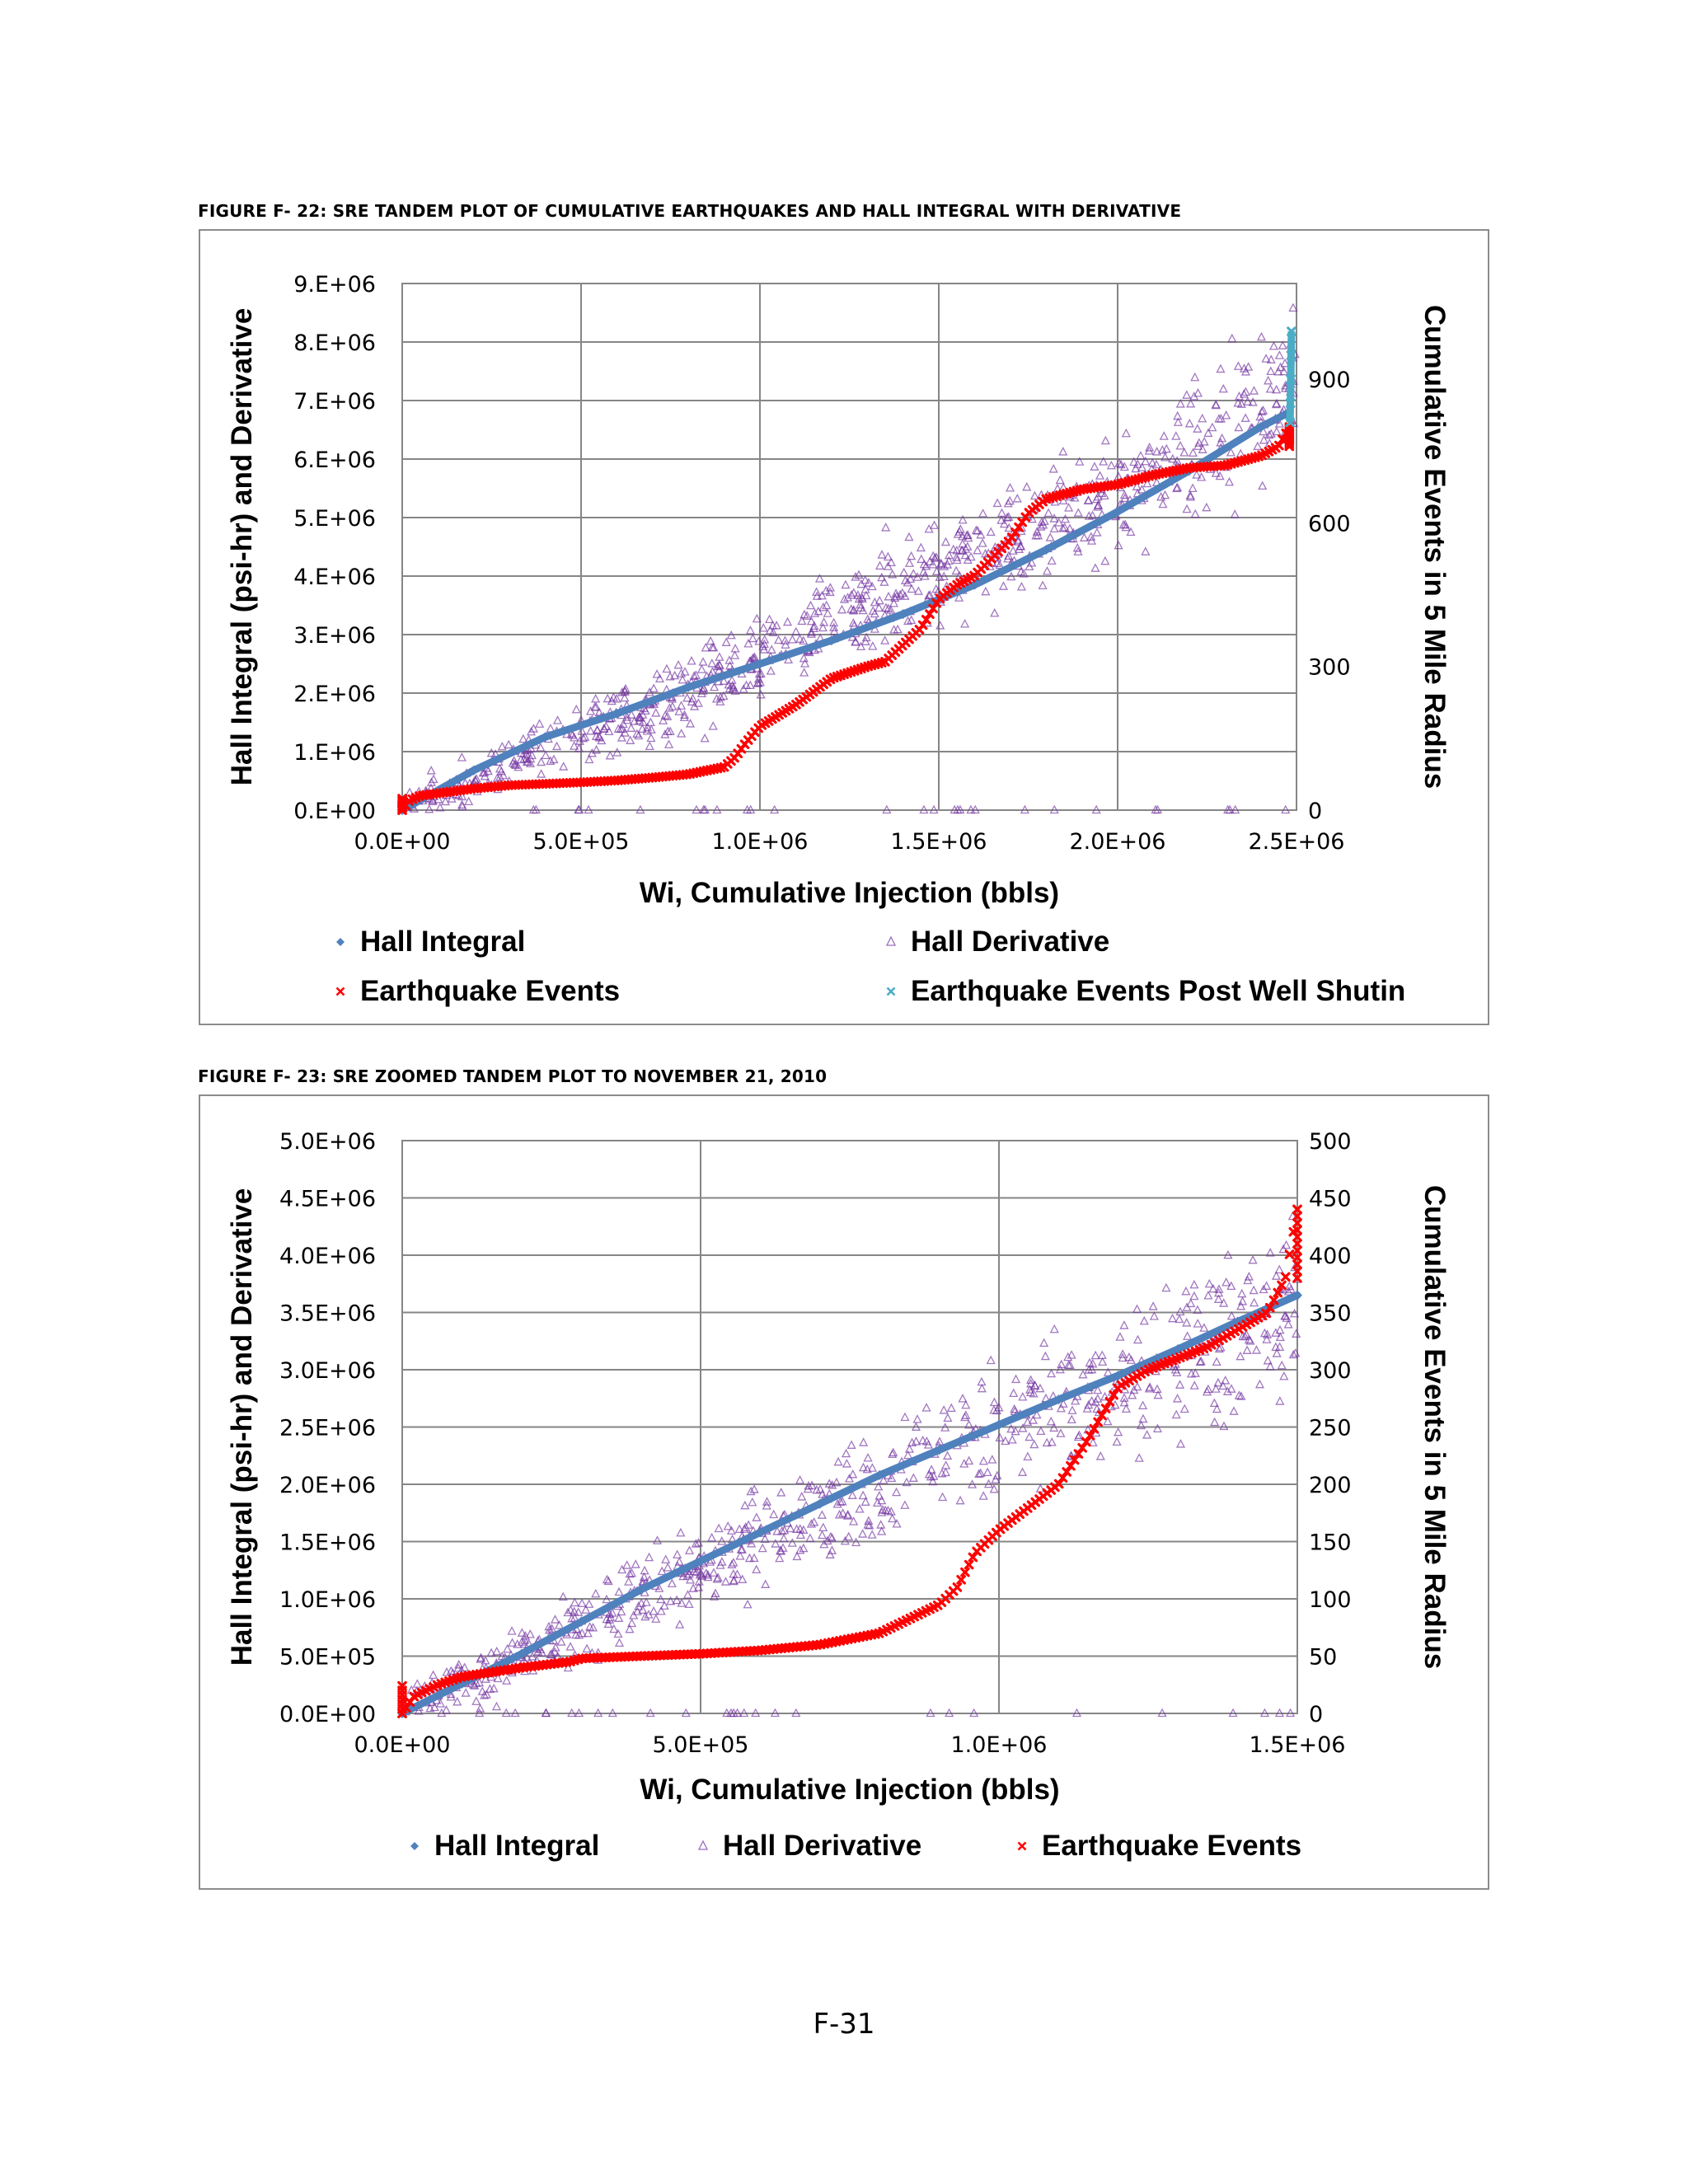  Describe the element at coordinates (242, 1427) in the screenshot. I see `y-axis-title: Hall Integral (psi-hr) and Derivative` at that location.